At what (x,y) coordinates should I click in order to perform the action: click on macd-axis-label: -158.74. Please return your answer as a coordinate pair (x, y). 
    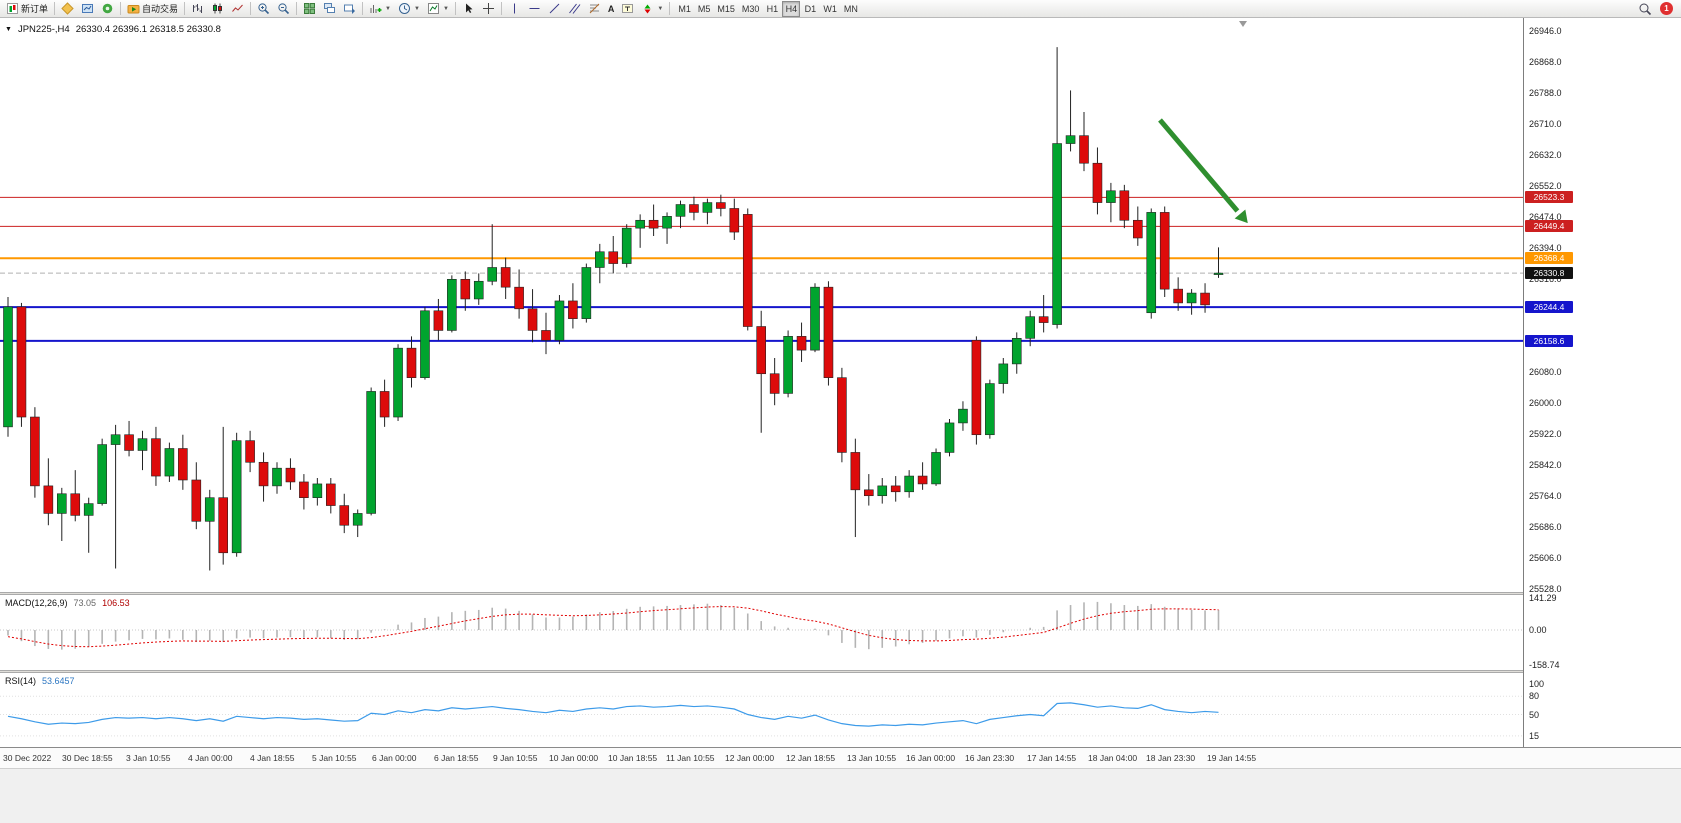
    Looking at the image, I should click on (1544, 665).